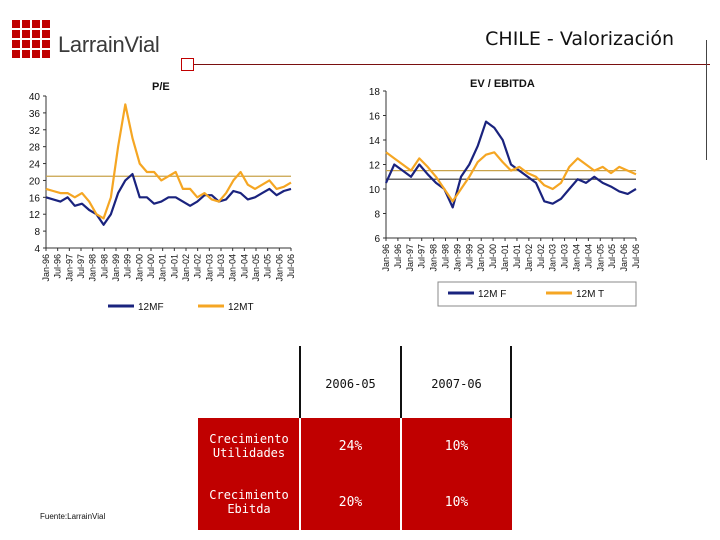 Image resolution: width=720 pixels, height=540 pixels. Describe the element at coordinates (35, 148) in the screenshot. I see `y-tick-label: 28` at that location.